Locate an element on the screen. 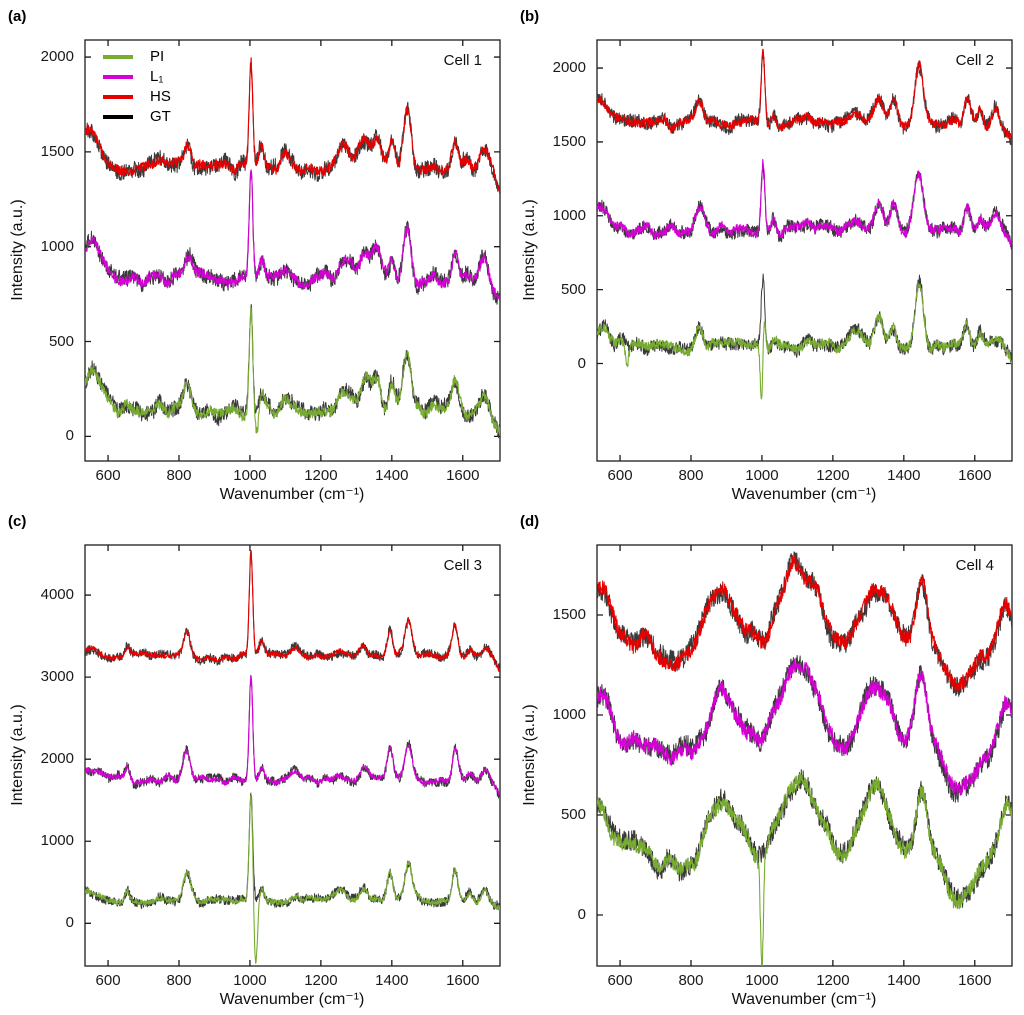 The height and width of the screenshot is (1015, 1024). gt-line-swatch is located at coordinates (118, 117).